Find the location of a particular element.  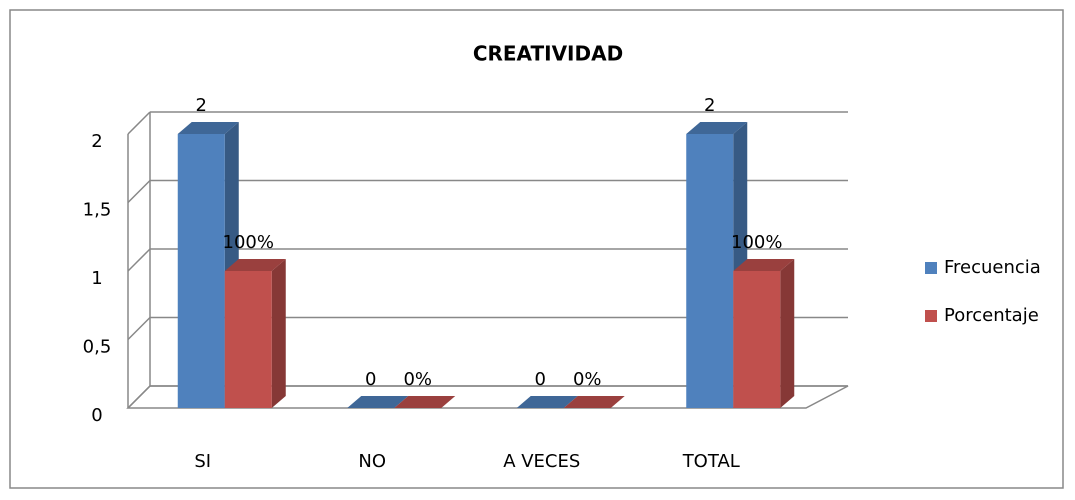

x-tick-label: NO is located at coordinates (372, 461).